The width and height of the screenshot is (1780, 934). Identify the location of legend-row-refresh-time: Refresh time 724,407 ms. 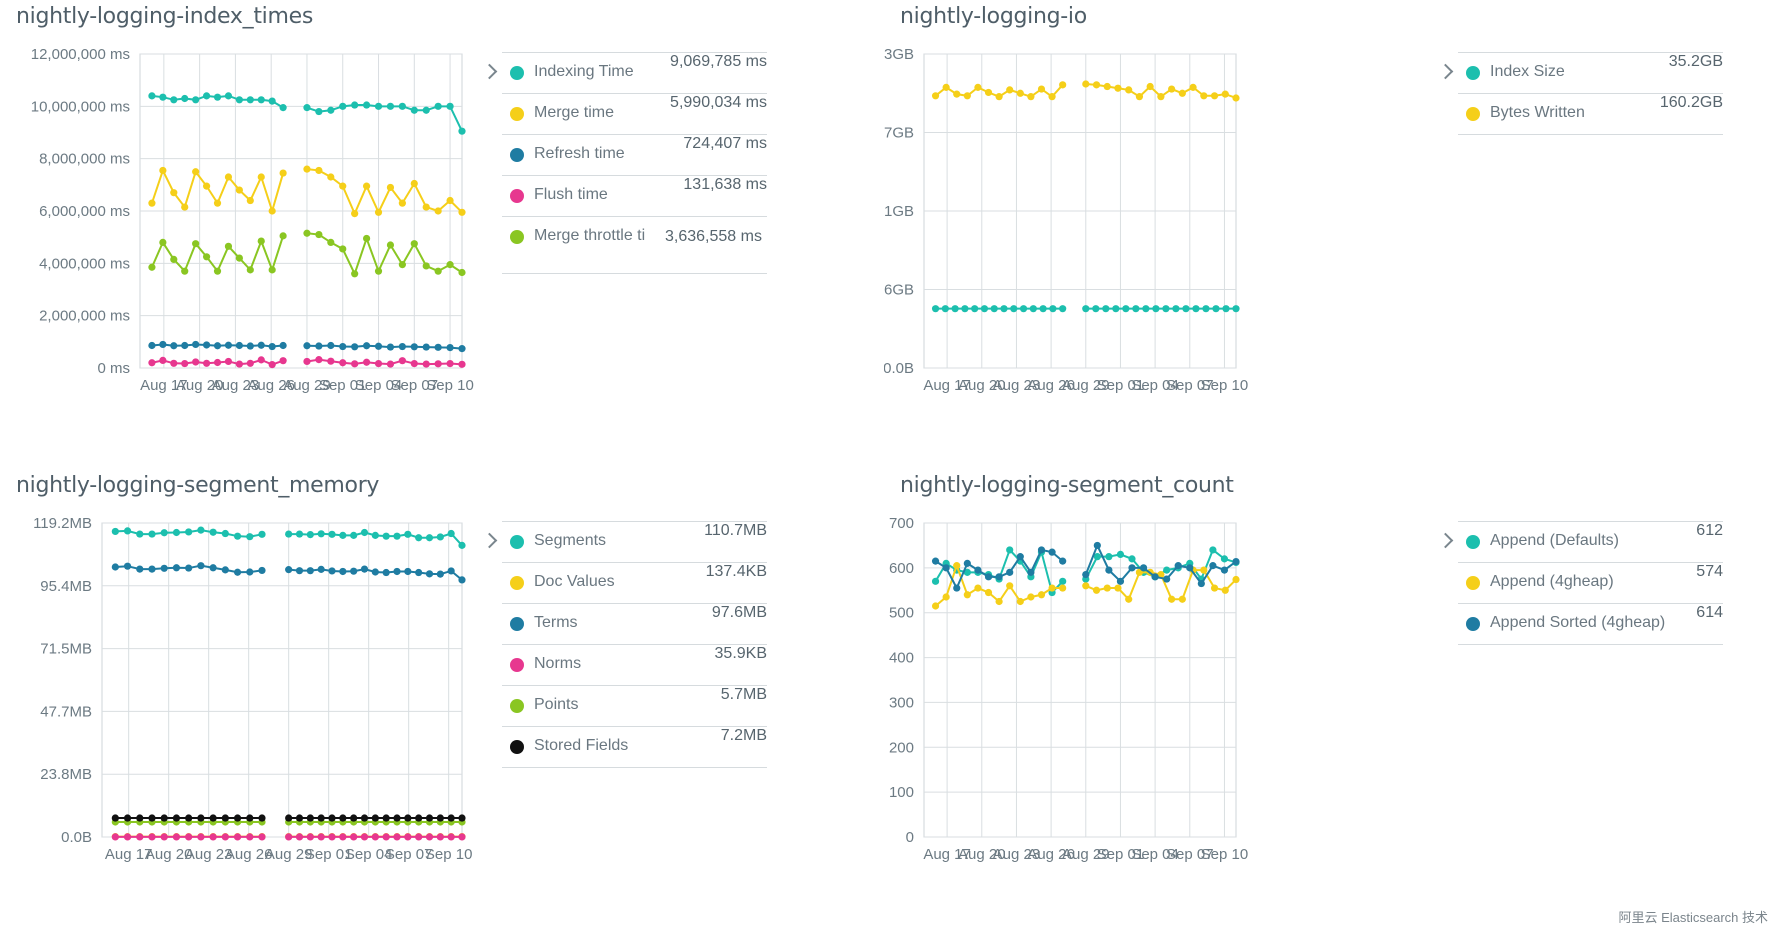
(634, 155).